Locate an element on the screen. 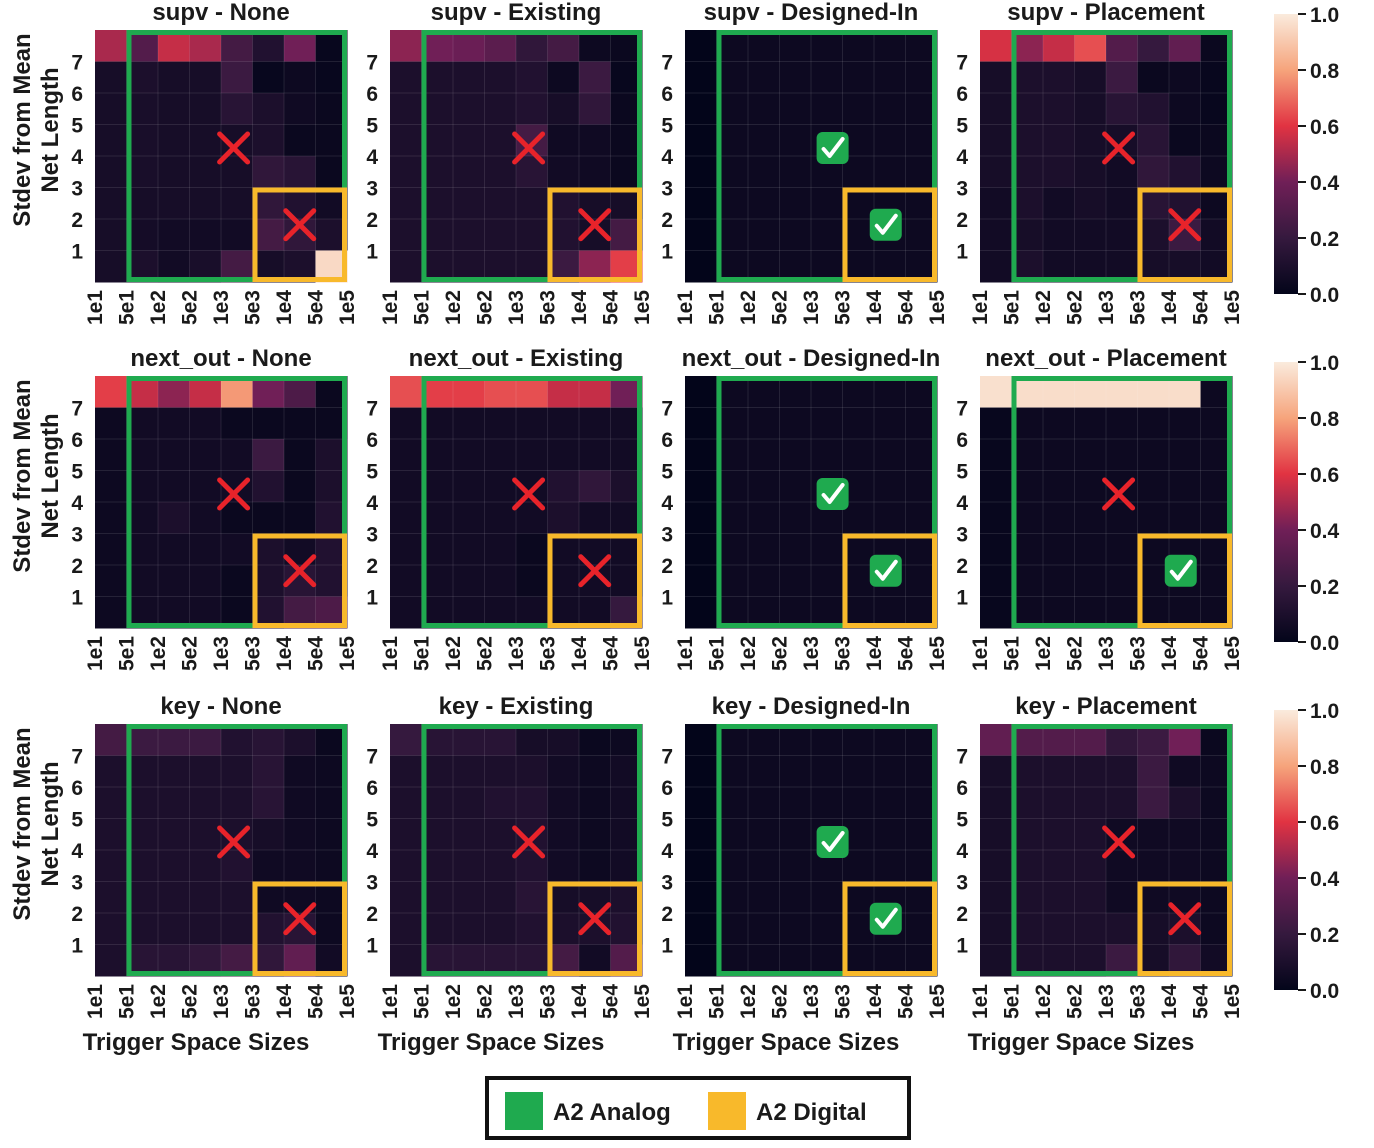 Image resolution: width=1374 pixels, height=1148 pixels. x-tick-label: 5e1 is located at coordinates (422, 1001).